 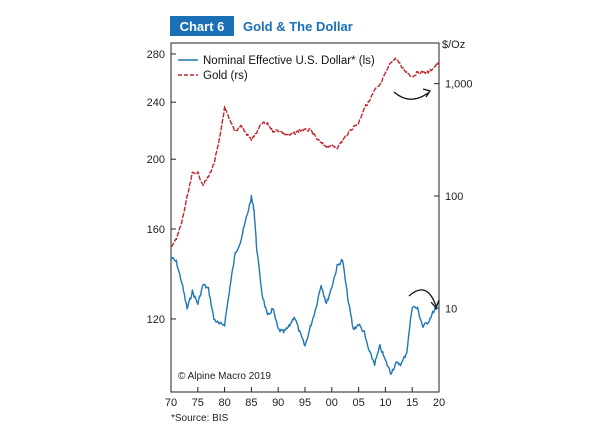 I want to click on right-tick-label: 10, so click(x=451, y=309).